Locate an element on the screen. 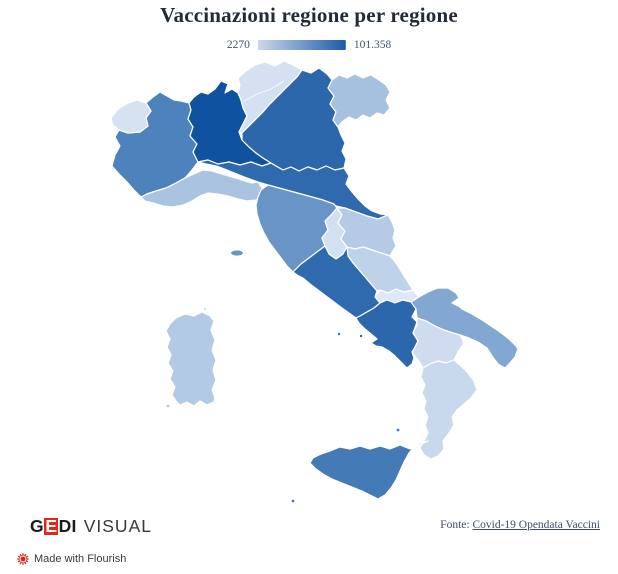 The image size is (618, 574). page-title: Vaccinazioni regione per regione is located at coordinates (309, 15).